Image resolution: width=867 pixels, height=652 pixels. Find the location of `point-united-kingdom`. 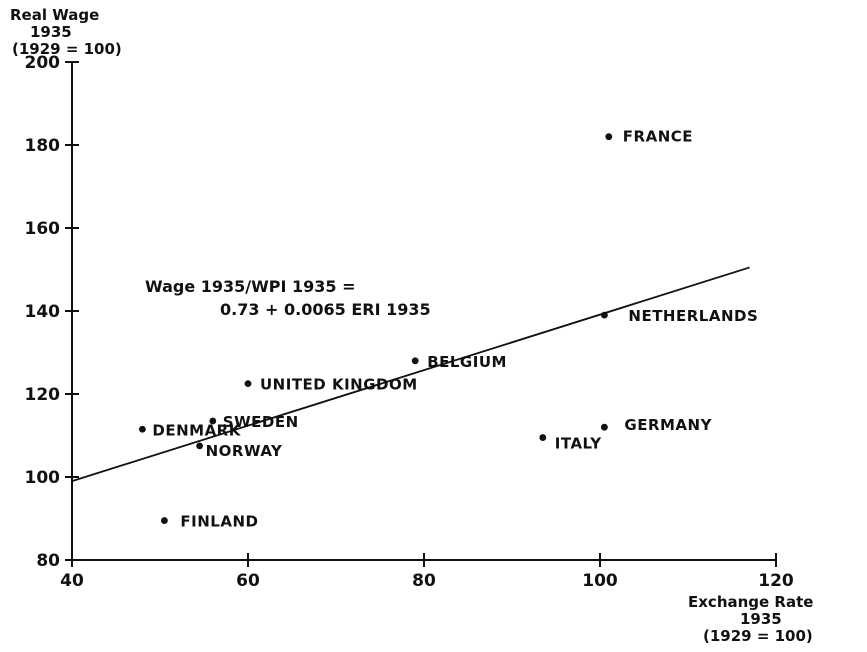

point-united-kingdom is located at coordinates (248, 384).